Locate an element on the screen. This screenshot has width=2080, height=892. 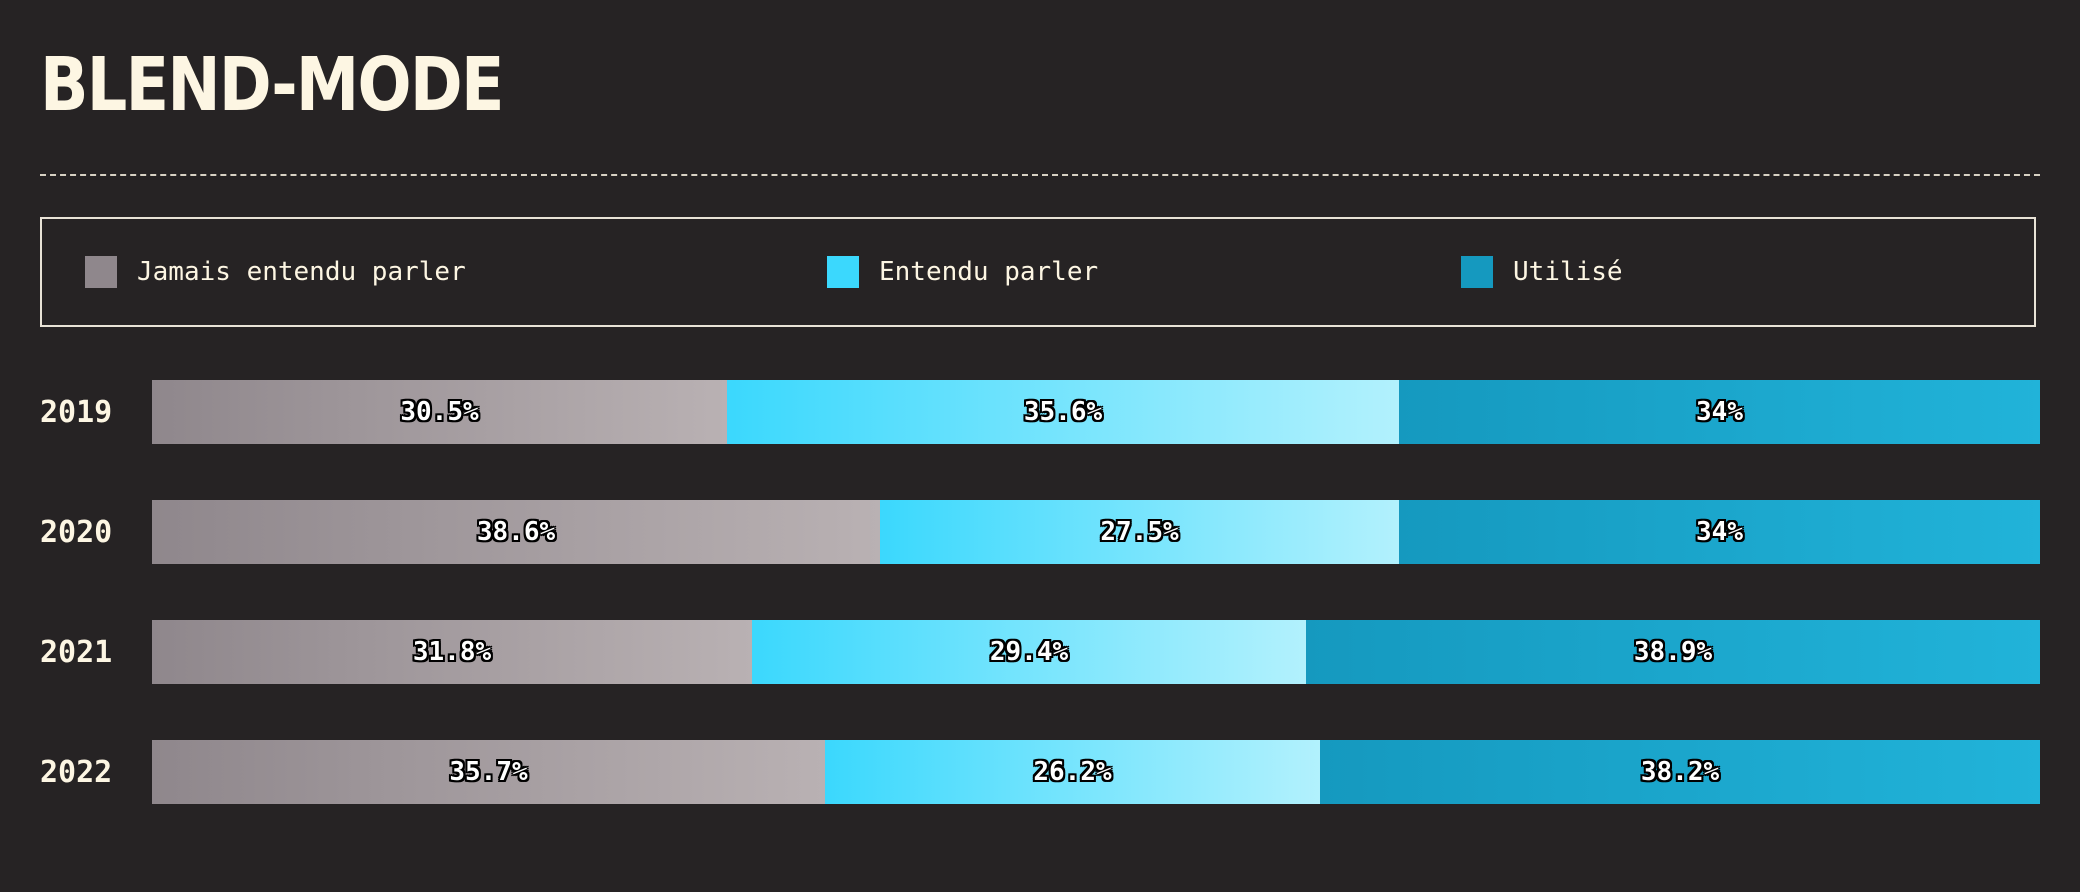
row-label-2021: 2021 is located at coordinates (76, 652).